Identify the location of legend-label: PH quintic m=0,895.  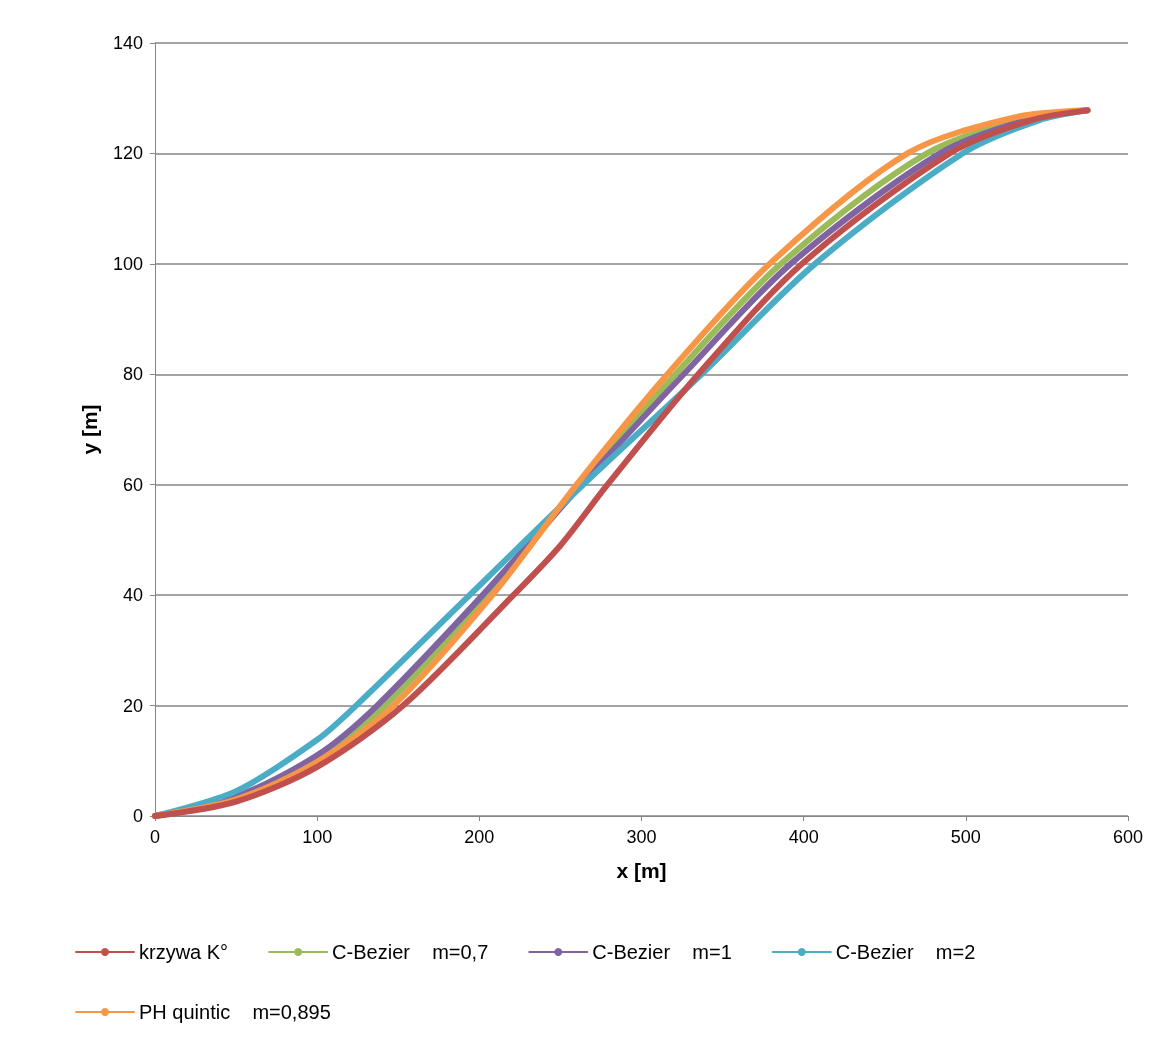
(235, 1012).